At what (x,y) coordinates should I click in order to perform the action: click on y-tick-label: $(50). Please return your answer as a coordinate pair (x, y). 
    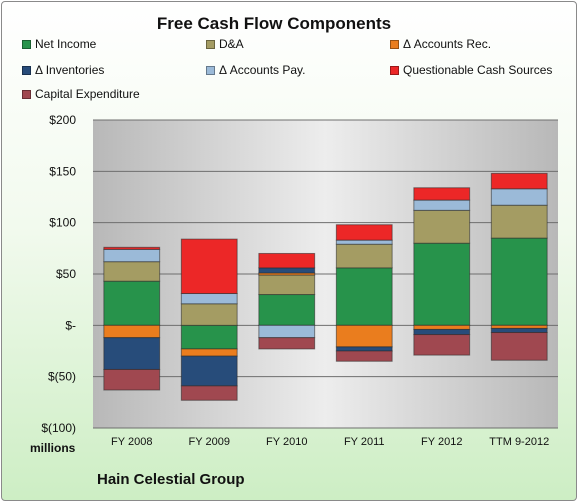
    Looking at the image, I should click on (62, 377).